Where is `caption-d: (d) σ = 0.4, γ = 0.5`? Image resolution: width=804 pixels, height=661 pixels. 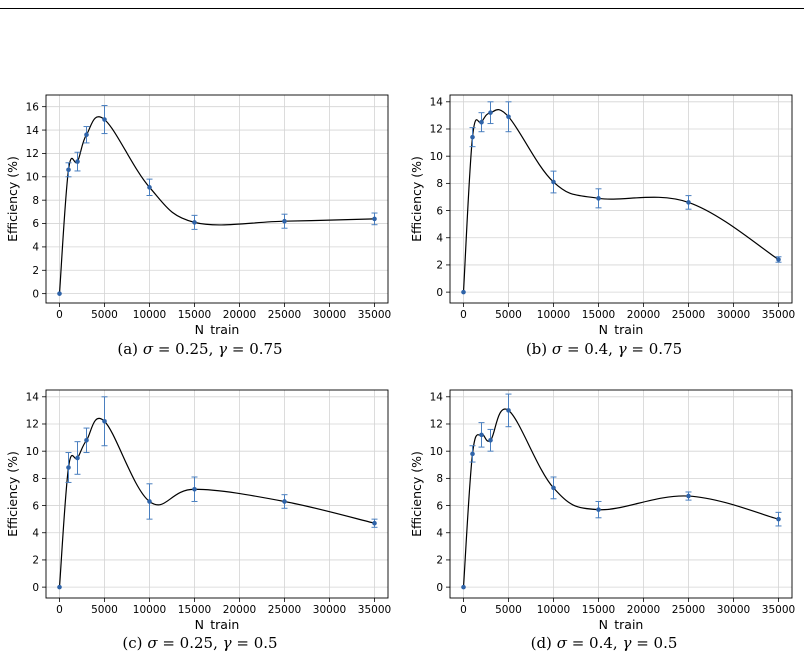
caption-d: (d) σ = 0.4, γ = 0.5 is located at coordinates (604, 643).